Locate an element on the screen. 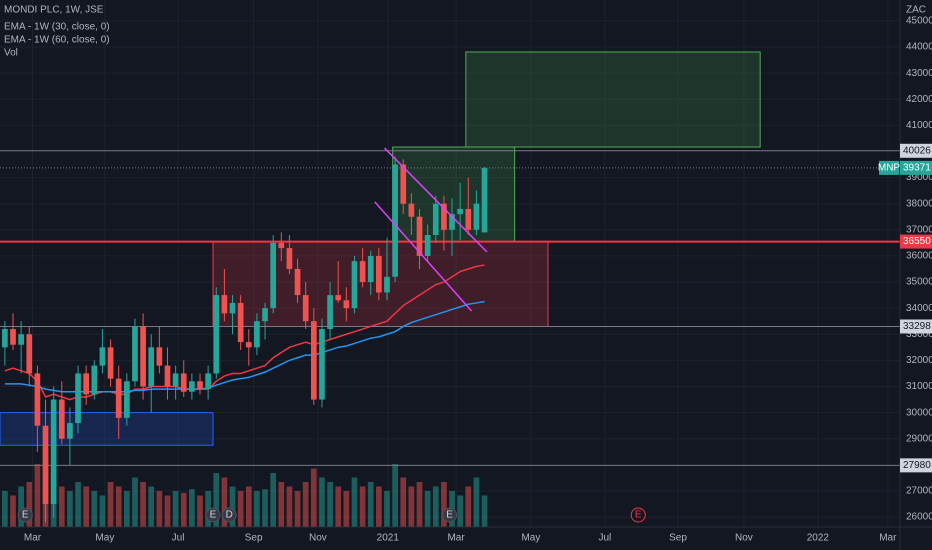 This screenshot has width=932, height=550. y-tick-label: 30000 is located at coordinates (919, 412).